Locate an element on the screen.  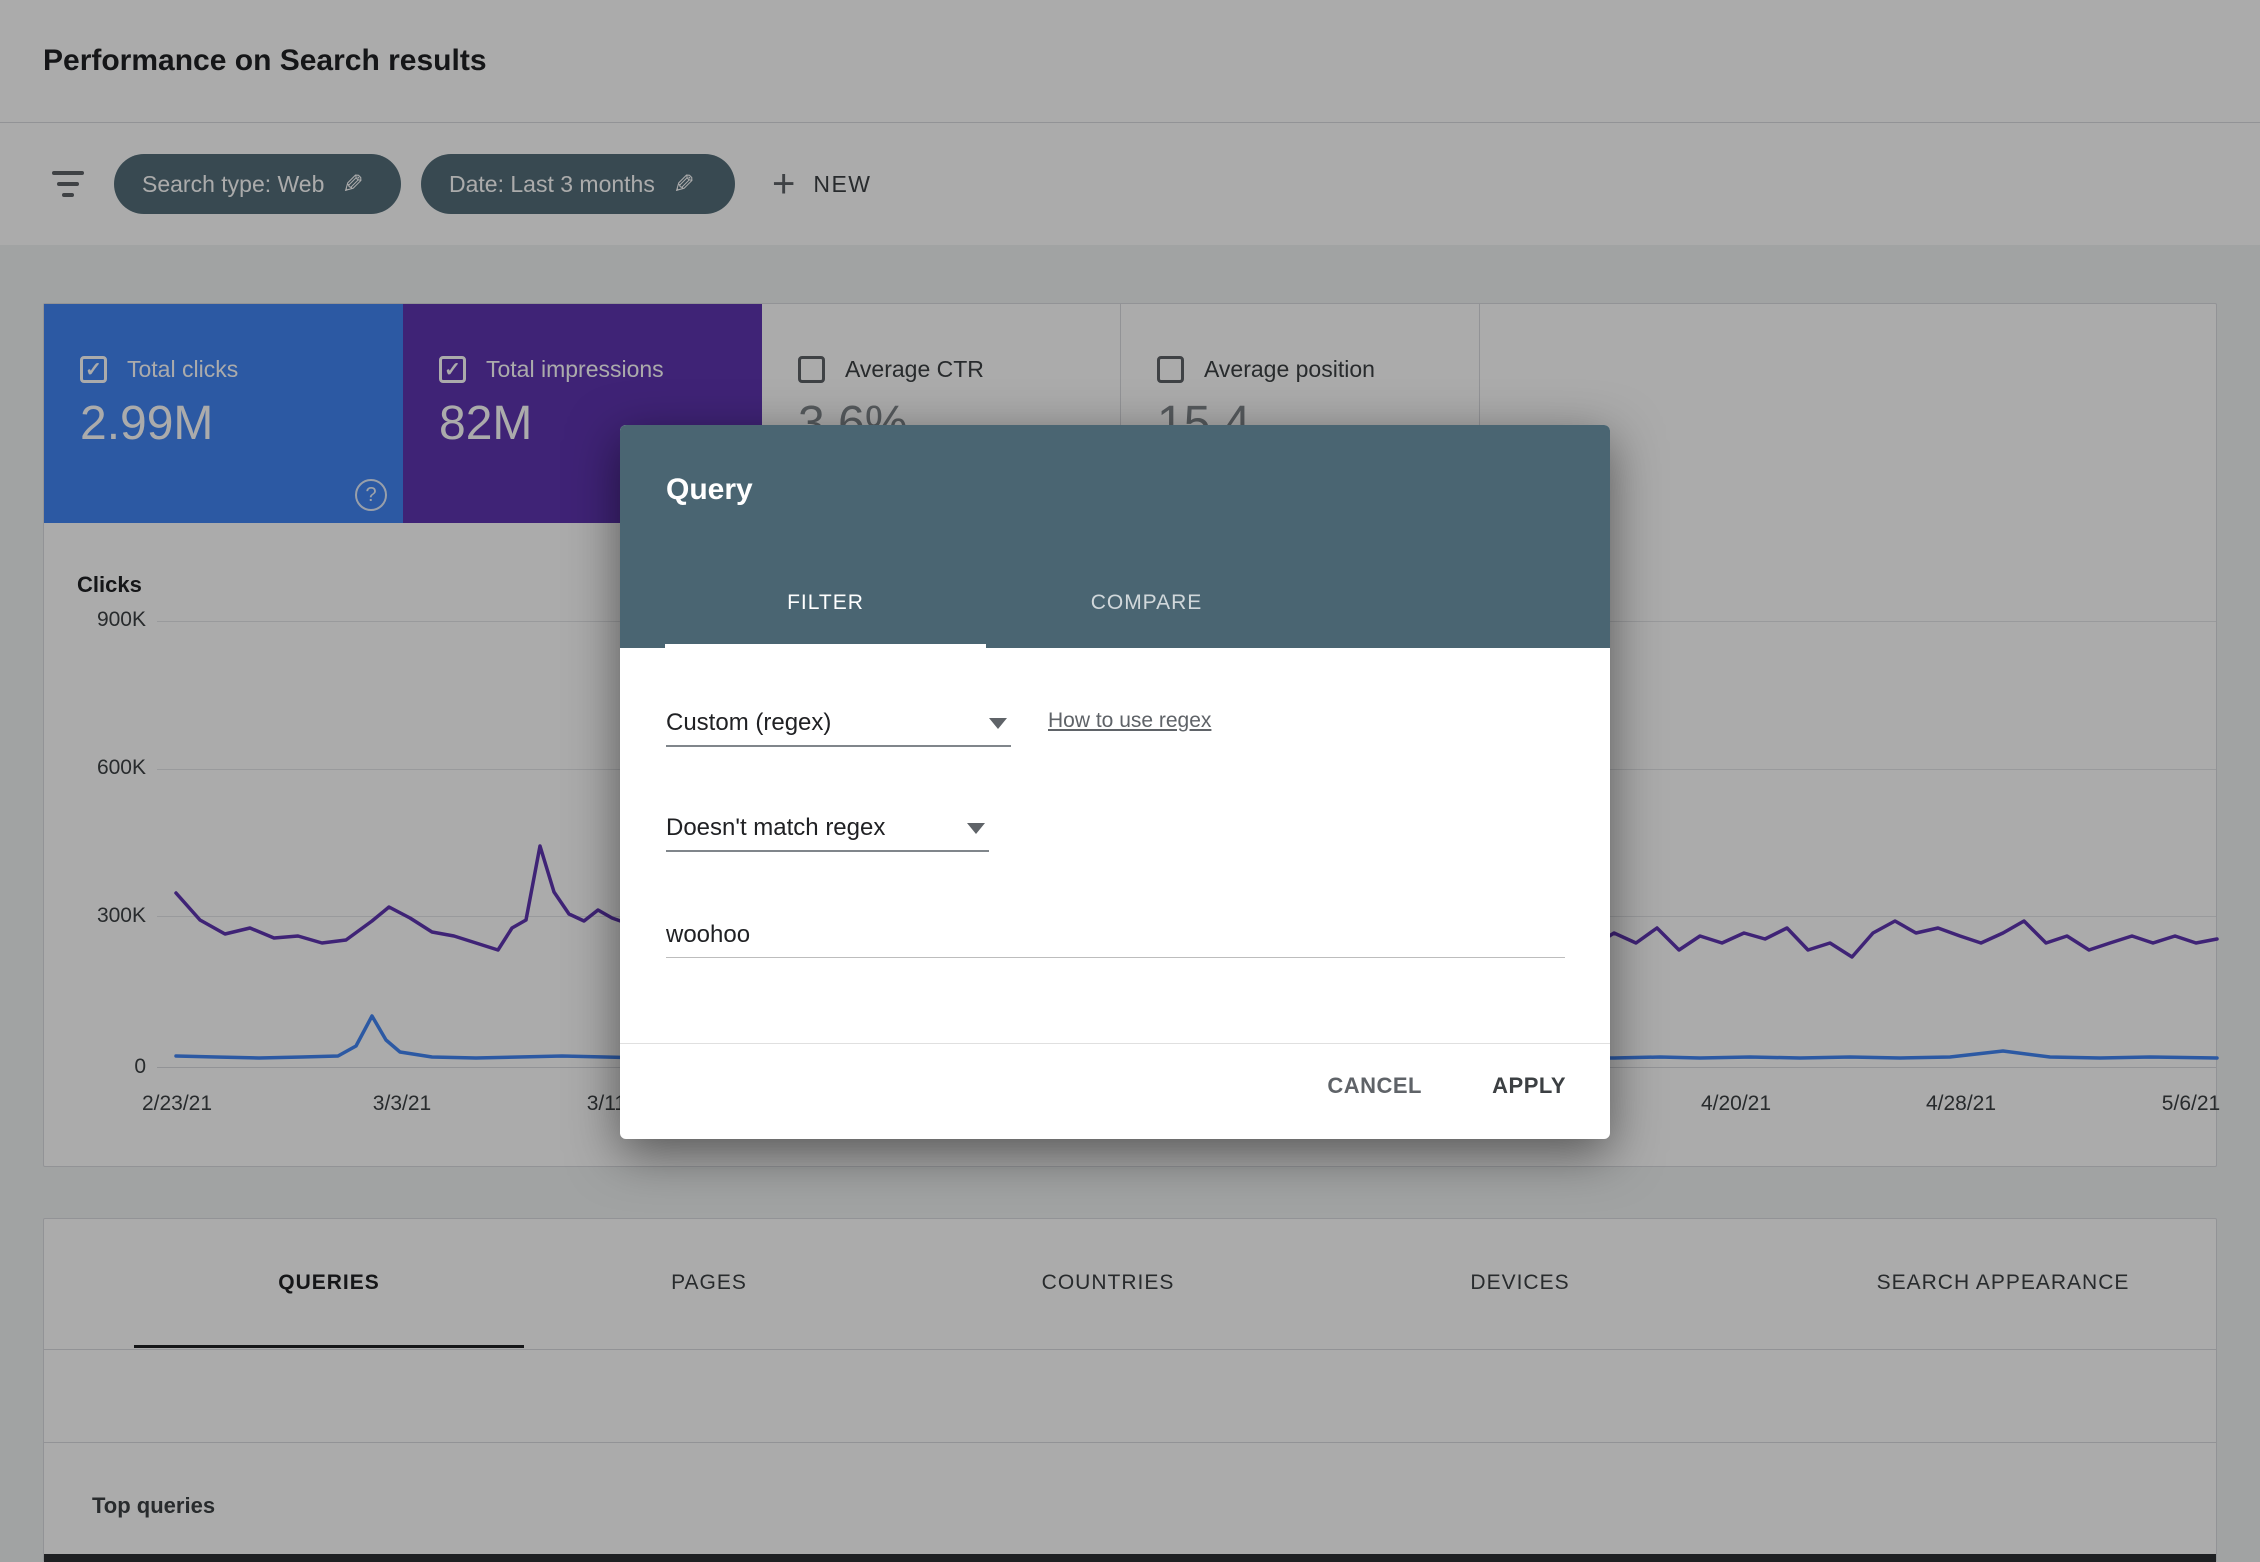
dialog-title: Query is located at coordinates (709, 489).